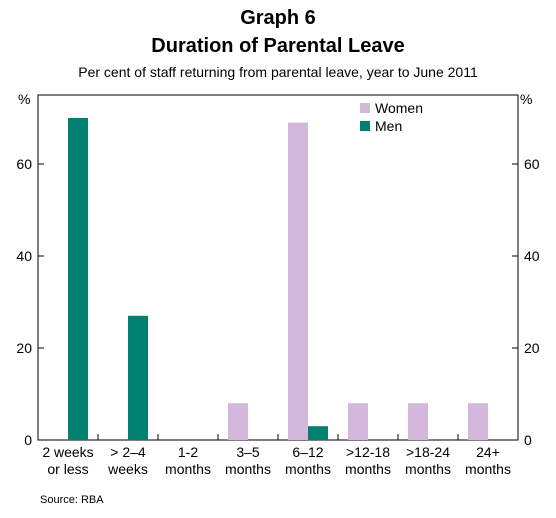 Image resolution: width=556 pixels, height=518 pixels. Describe the element at coordinates (24, 256) in the screenshot. I see `y-tick-label: 40` at that location.